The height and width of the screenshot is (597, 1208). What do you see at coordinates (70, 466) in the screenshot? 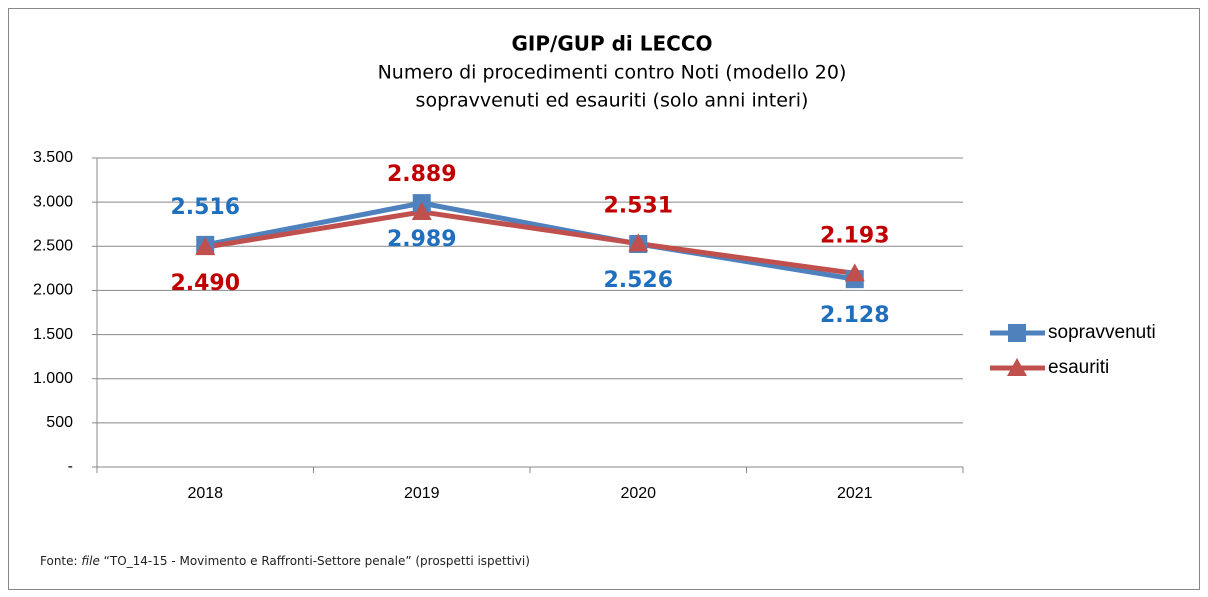
I see `y-tick-label: -` at bounding box center [70, 466].